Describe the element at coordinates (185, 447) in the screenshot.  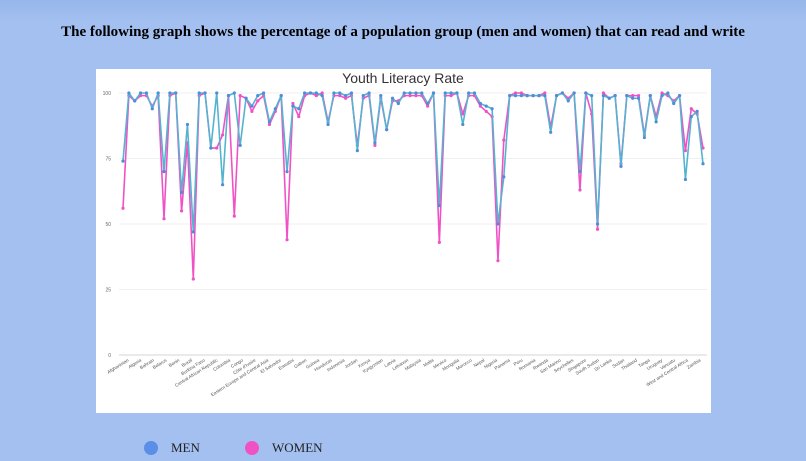
I see `legend-label-men: MEN` at that location.